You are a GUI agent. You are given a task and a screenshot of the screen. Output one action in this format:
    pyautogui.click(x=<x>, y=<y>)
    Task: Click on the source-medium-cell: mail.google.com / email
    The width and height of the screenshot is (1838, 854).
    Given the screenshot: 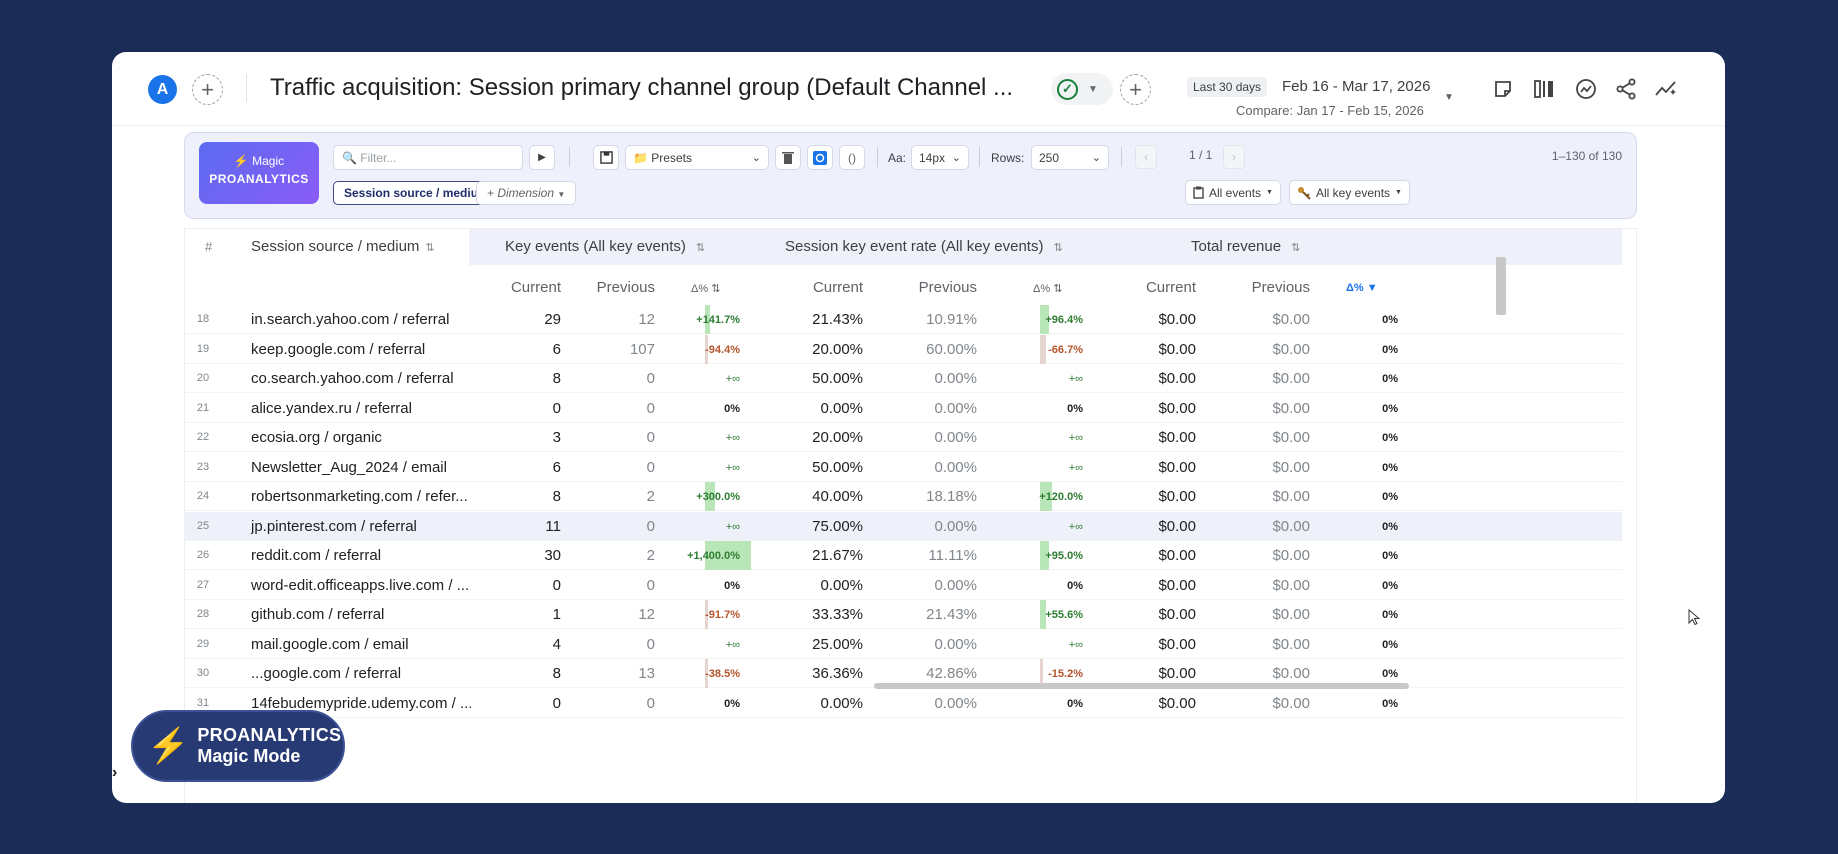 What is the action you would take?
    pyautogui.click(x=330, y=644)
    